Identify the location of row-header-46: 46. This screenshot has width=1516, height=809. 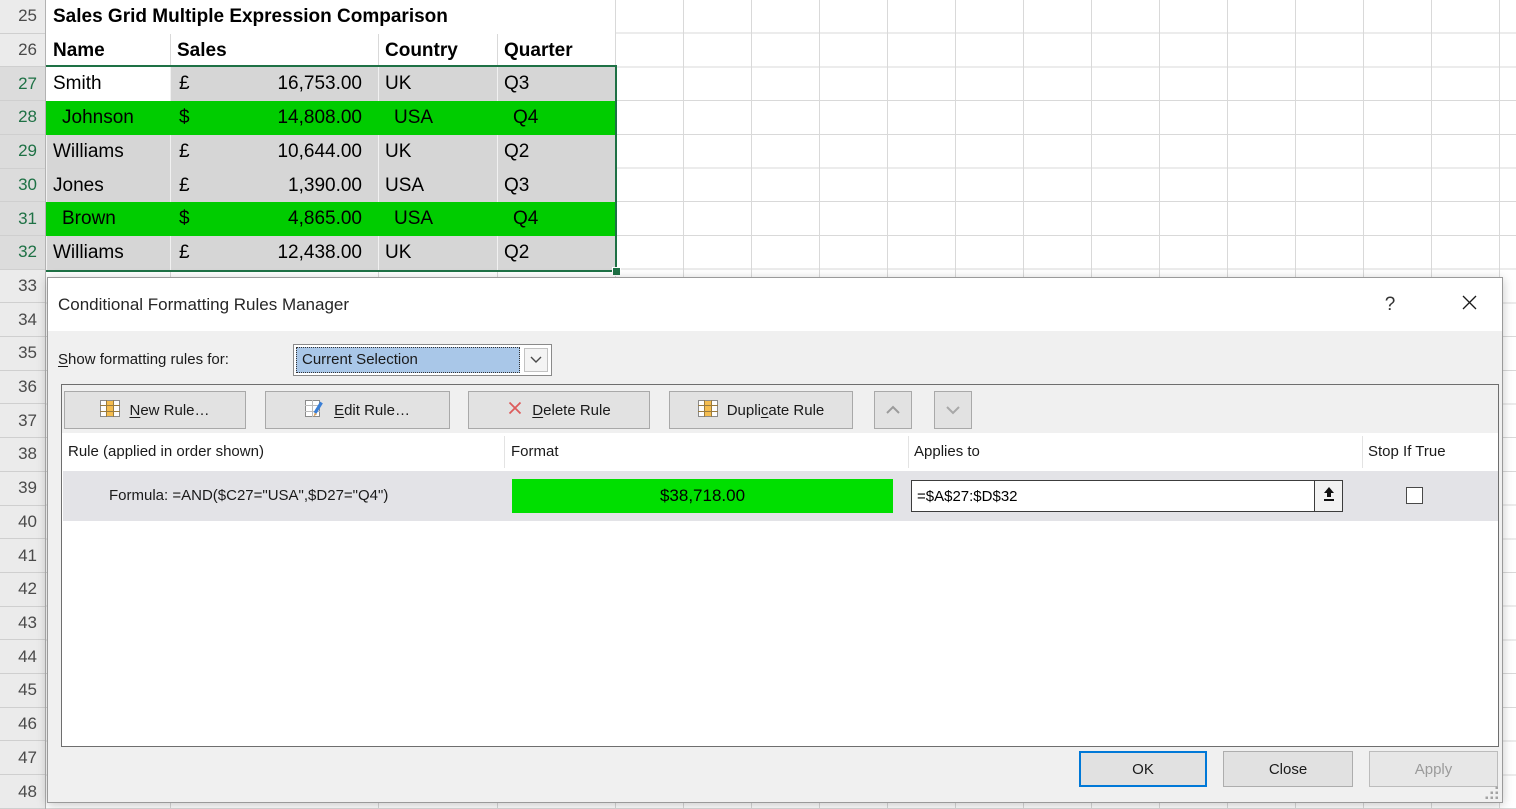
(22, 725).